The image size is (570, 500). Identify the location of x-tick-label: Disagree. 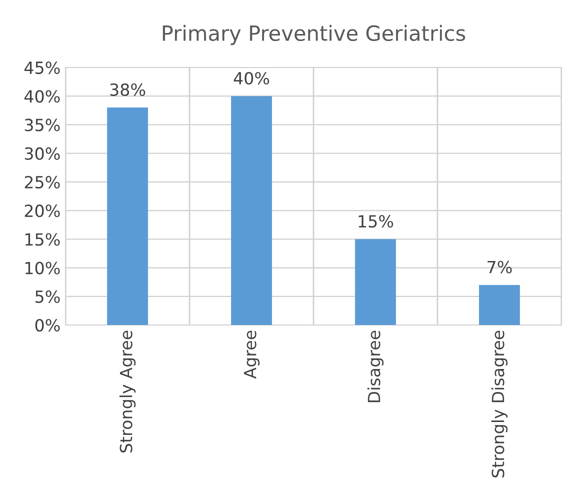
(375, 366).